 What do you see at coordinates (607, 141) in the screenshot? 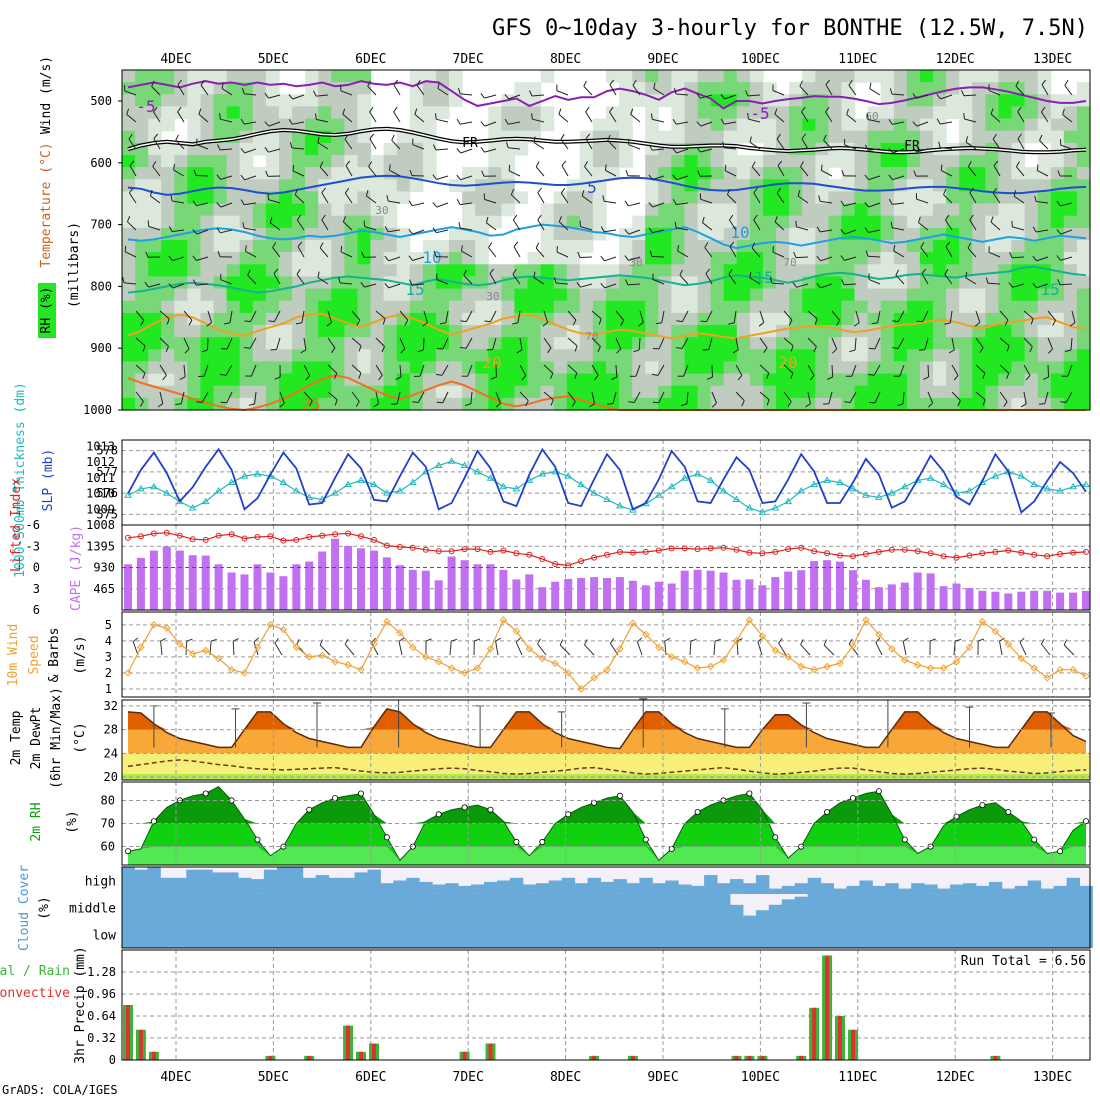
I see `isotherm-freezing-core` at bounding box center [607, 141].